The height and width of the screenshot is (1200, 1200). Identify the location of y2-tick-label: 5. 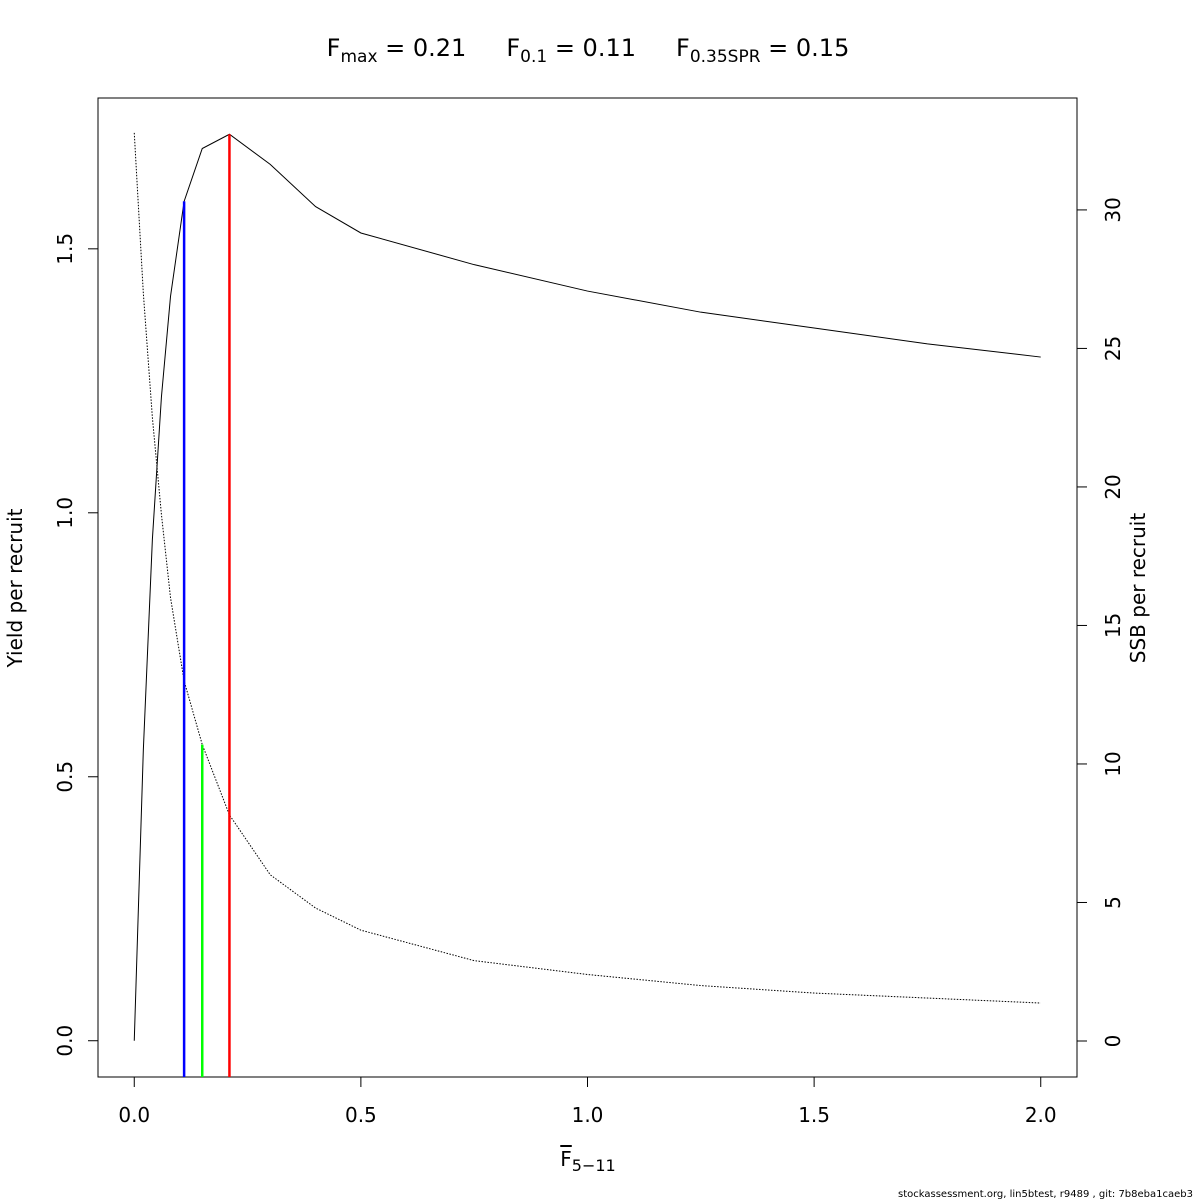
(1113, 902).